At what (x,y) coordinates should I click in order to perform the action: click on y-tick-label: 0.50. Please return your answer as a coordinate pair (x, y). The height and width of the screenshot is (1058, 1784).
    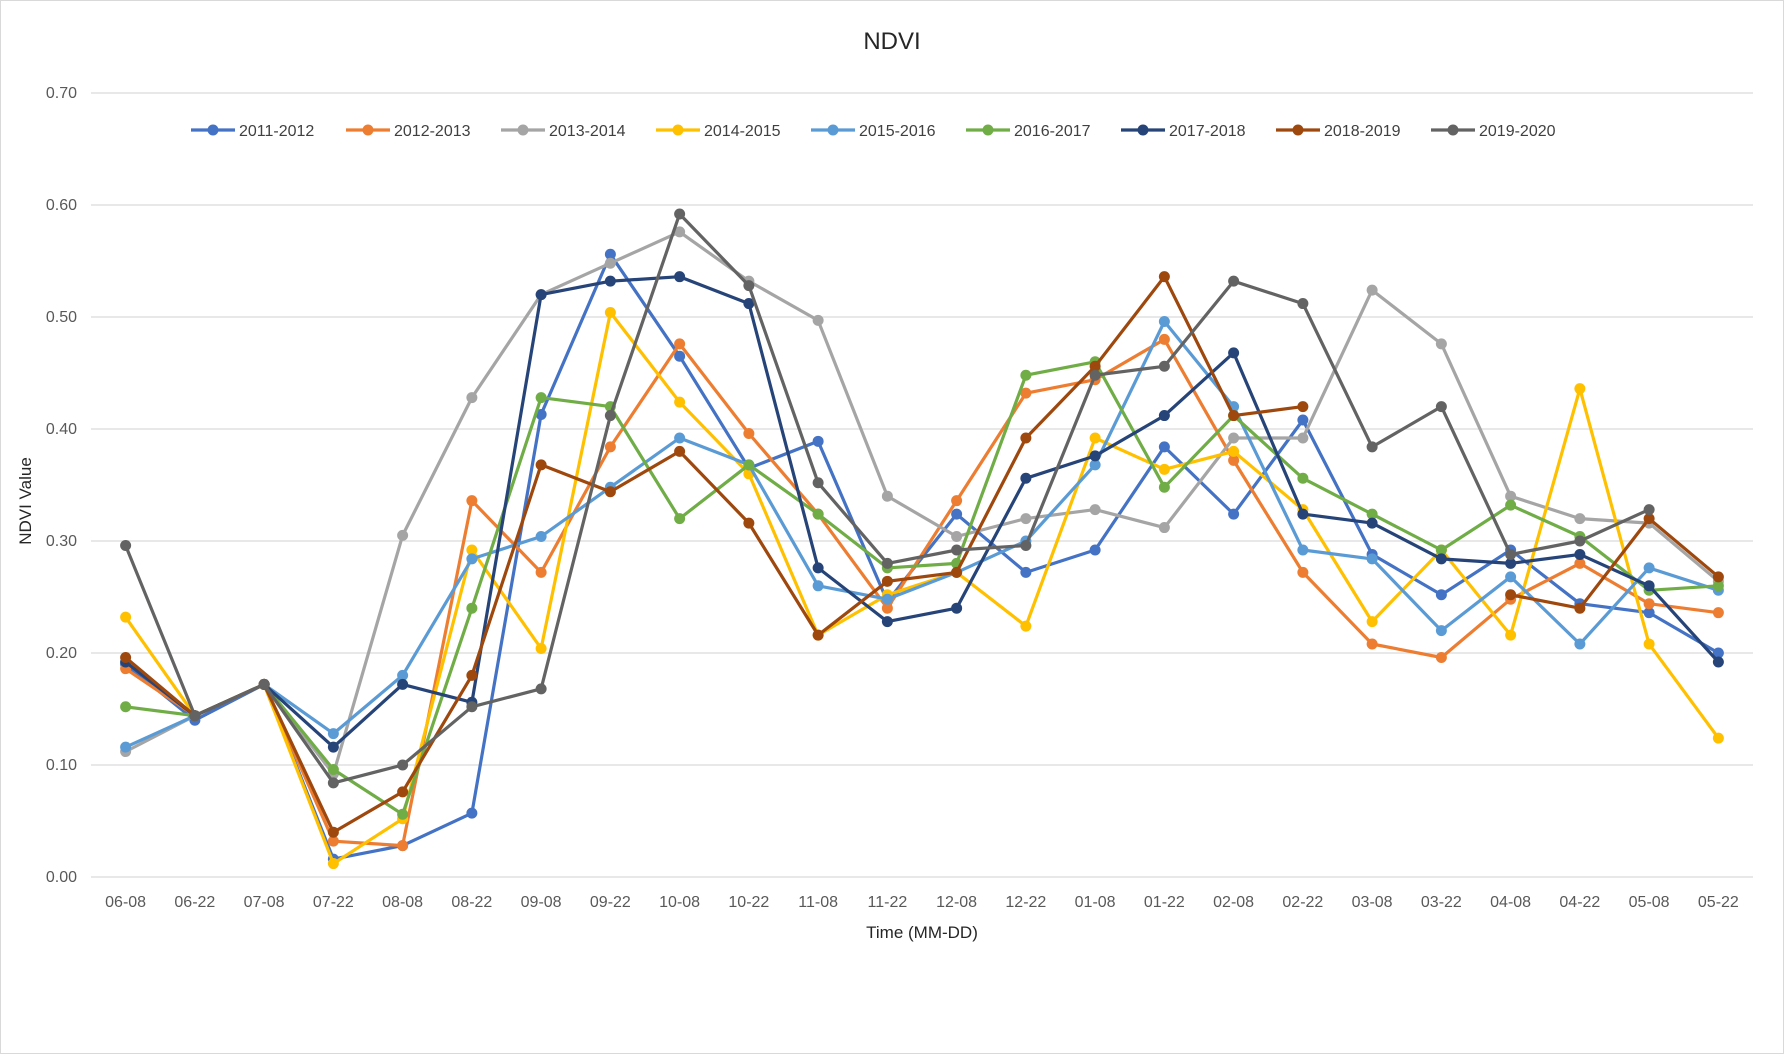
    Looking at the image, I should click on (61, 317).